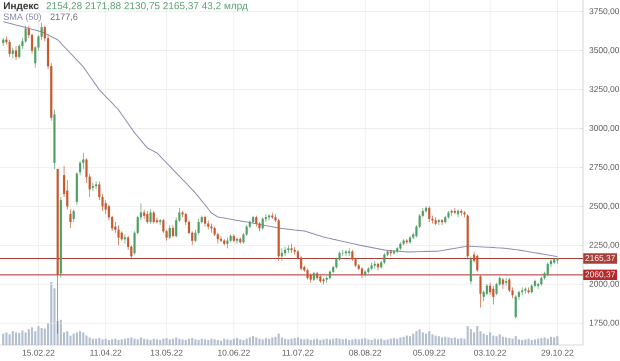 This screenshot has width=620, height=361. I want to click on annotation: 2177,6, so click(64, 18).